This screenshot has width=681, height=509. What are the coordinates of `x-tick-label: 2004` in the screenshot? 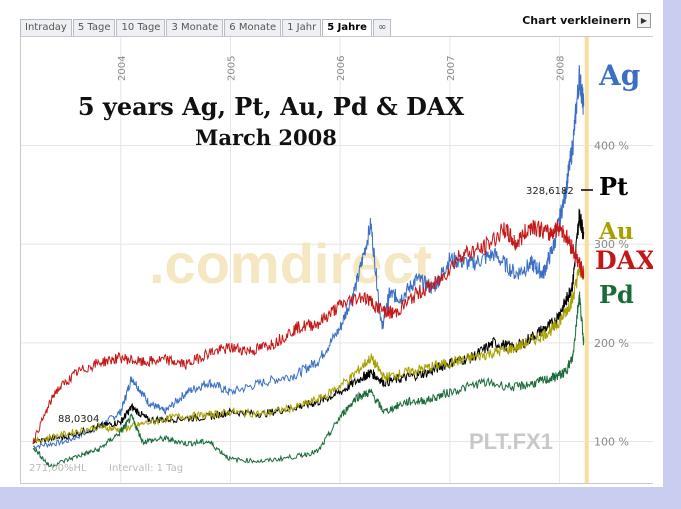 It's located at (122, 68).